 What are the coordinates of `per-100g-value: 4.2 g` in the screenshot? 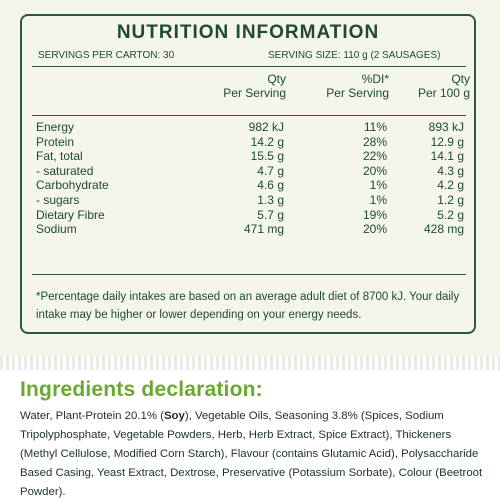 It's located at (450, 185).